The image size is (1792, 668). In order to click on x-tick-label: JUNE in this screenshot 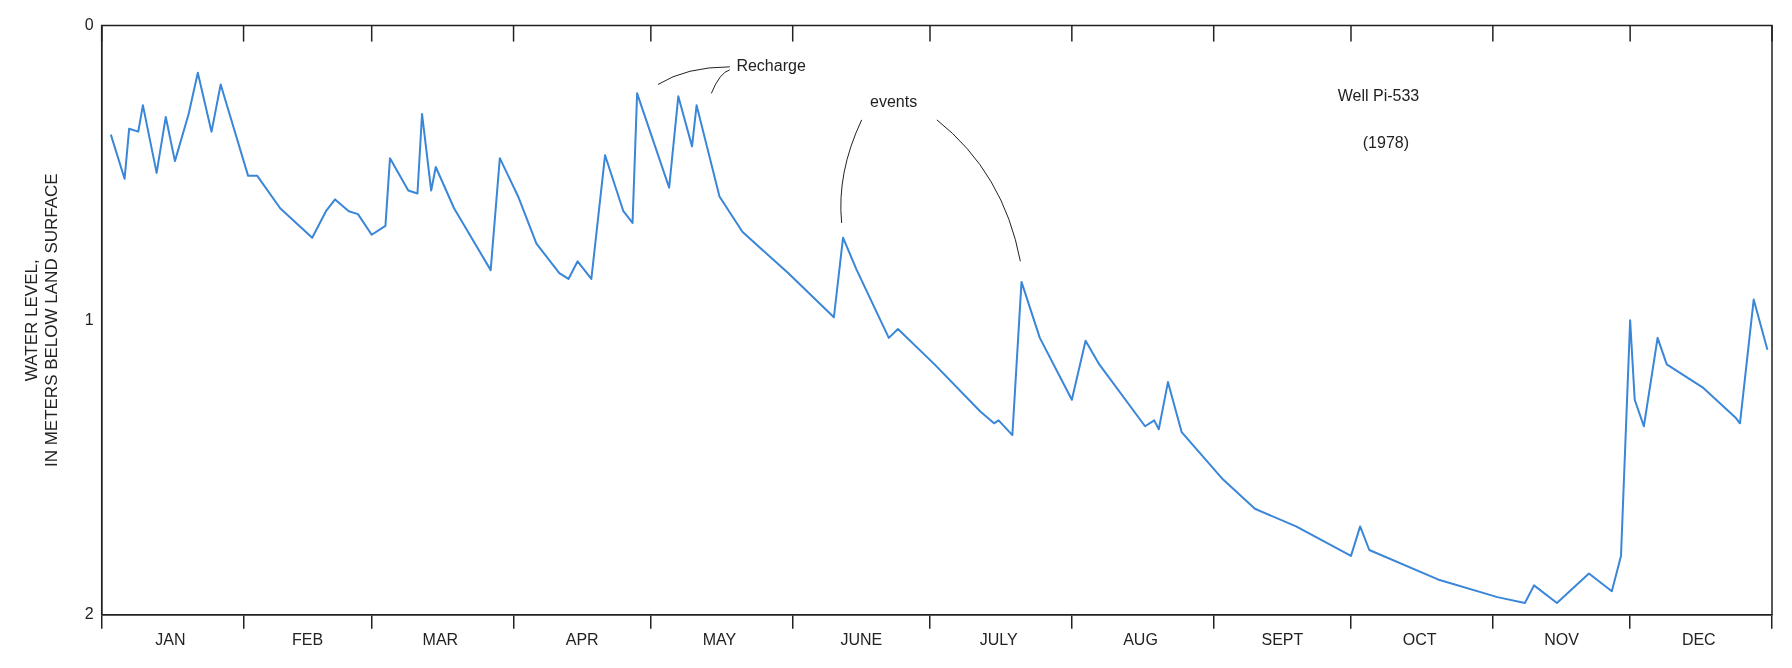, I will do `click(861, 639)`.